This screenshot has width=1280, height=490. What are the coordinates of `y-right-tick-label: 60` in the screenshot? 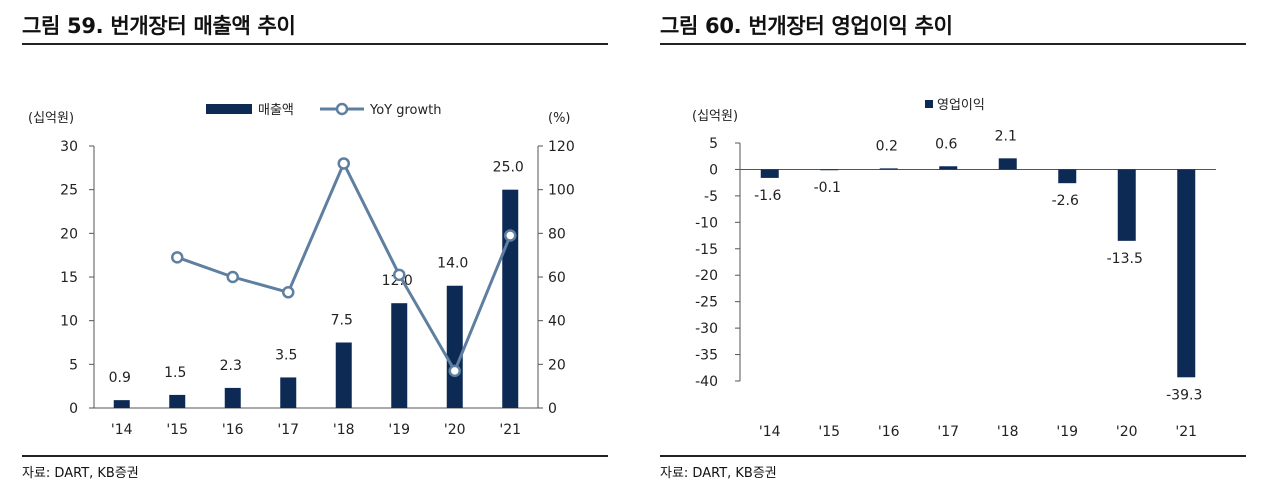 It's located at (557, 278).